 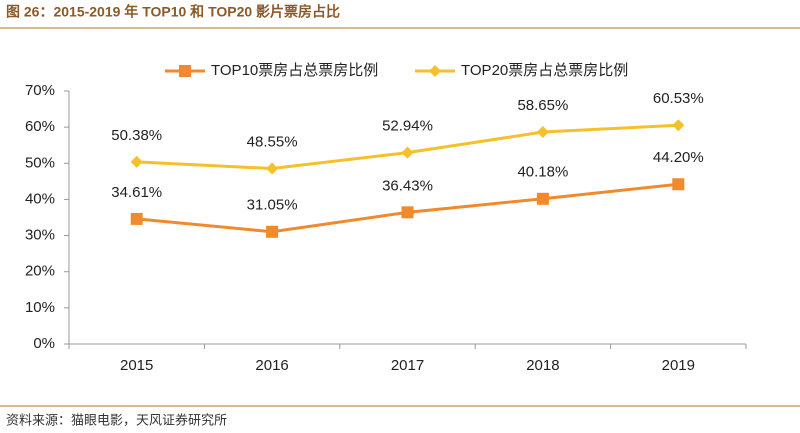 I want to click on source: 资料来源：猫眼电影，天风证券研究所, so click(x=116, y=419).